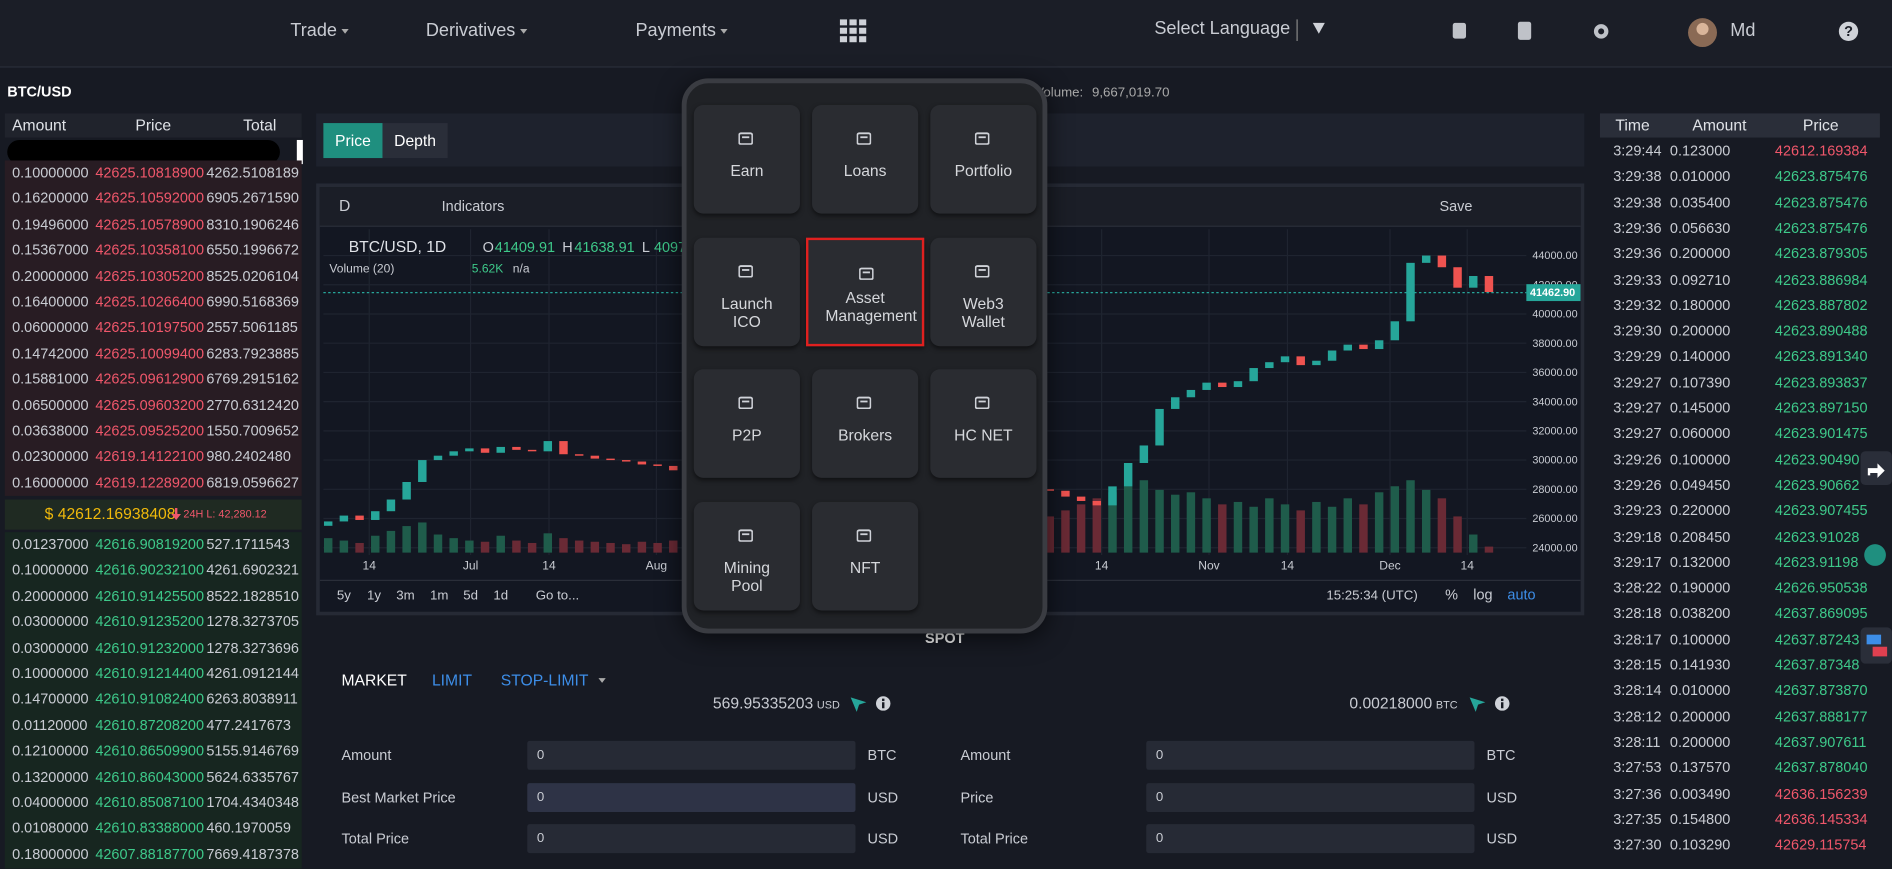 The height and width of the screenshot is (869, 1892). I want to click on down-arrow, so click(176, 514).